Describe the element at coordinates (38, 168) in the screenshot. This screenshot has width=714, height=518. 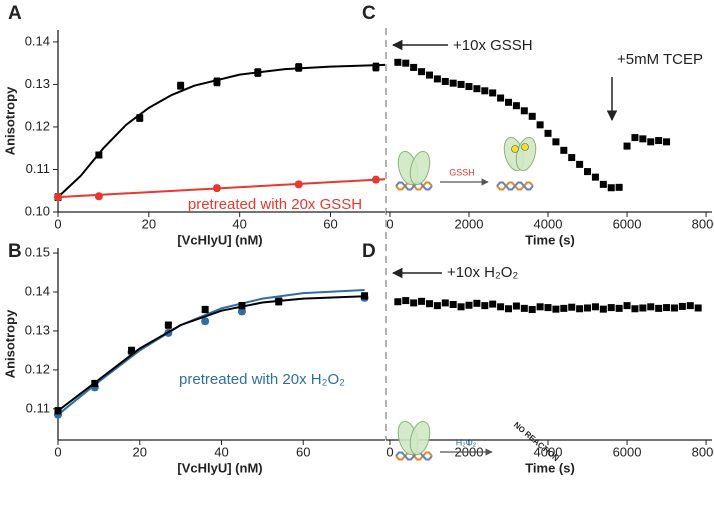
I see `y-tick-label: 0.11` at that location.